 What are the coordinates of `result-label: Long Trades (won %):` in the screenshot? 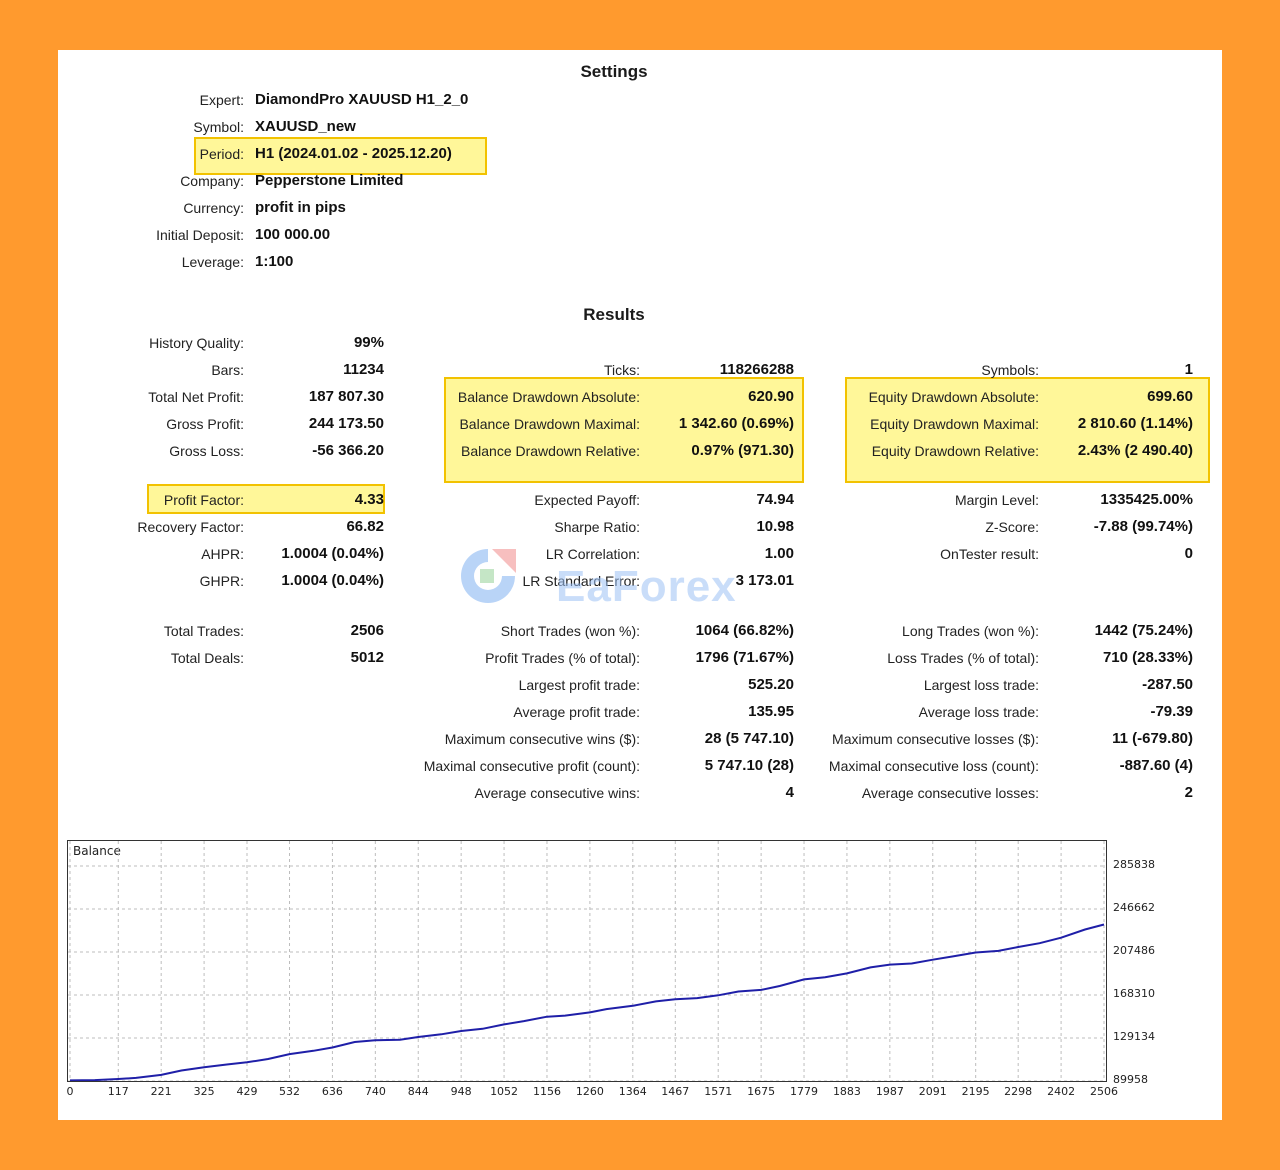 It's located at (970, 631).